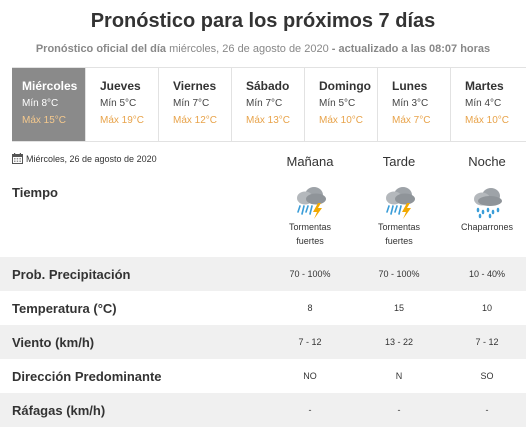 The height and width of the screenshot is (431, 526). What do you see at coordinates (101, 49) in the screenshot?
I see `subtitle-prefix: Pronóstico oficial del día` at bounding box center [101, 49].